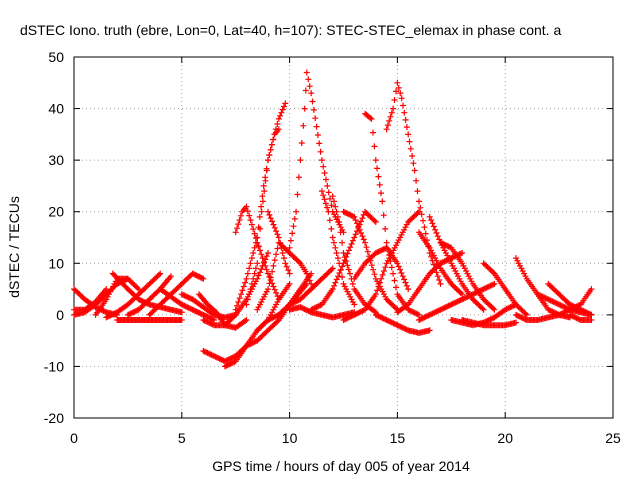  What do you see at coordinates (505, 438) in the screenshot?
I see `x-tick-label: 20` at bounding box center [505, 438].